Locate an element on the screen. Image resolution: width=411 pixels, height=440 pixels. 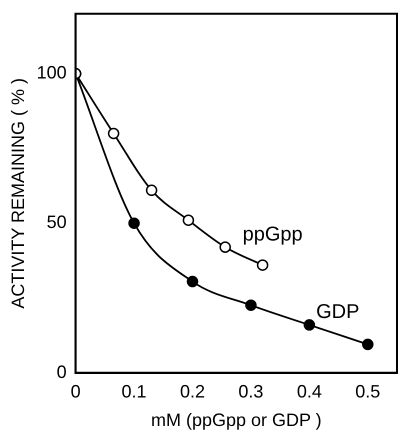
y-axis-title: ACTIVITY REMAINING ( % ) is located at coordinates (18, 193).